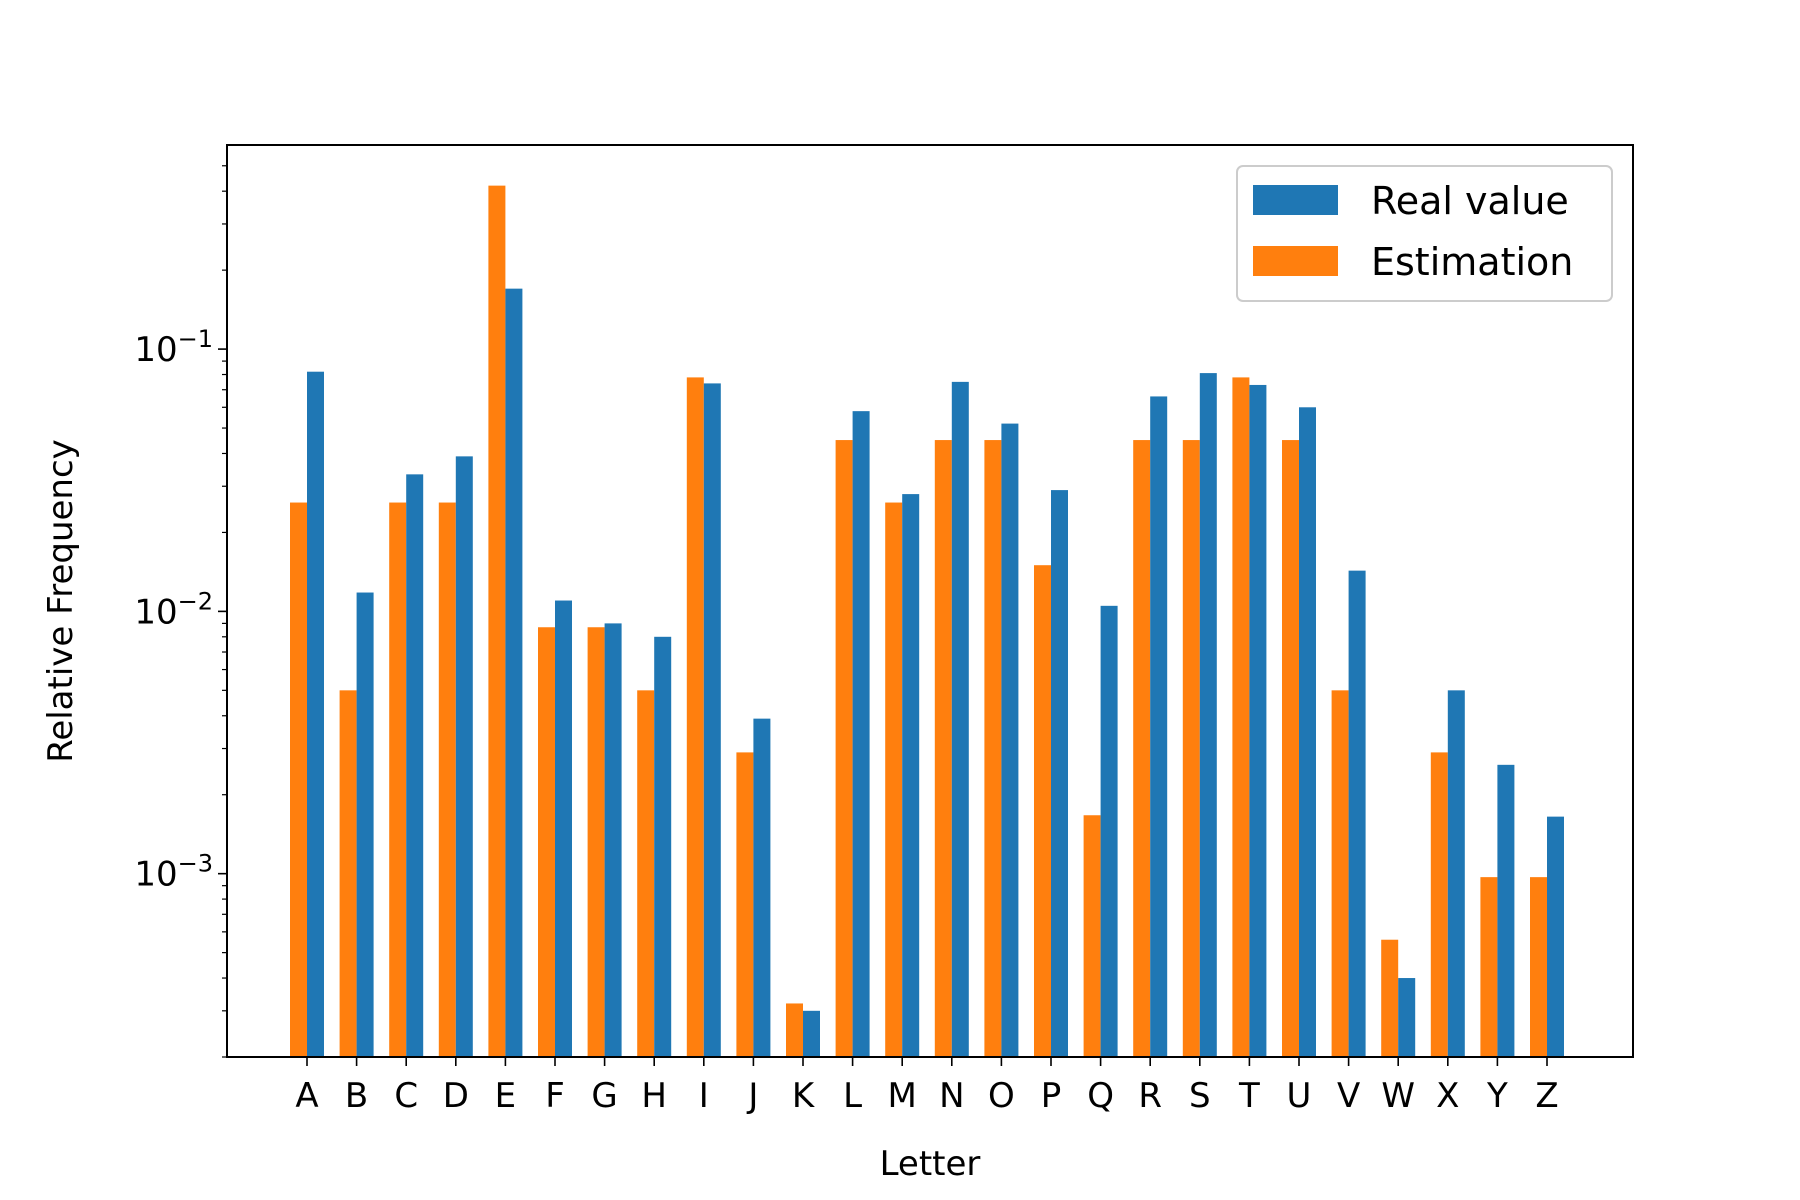  What do you see at coordinates (464, 756) in the screenshot?
I see `bar-real-value-D` at bounding box center [464, 756].